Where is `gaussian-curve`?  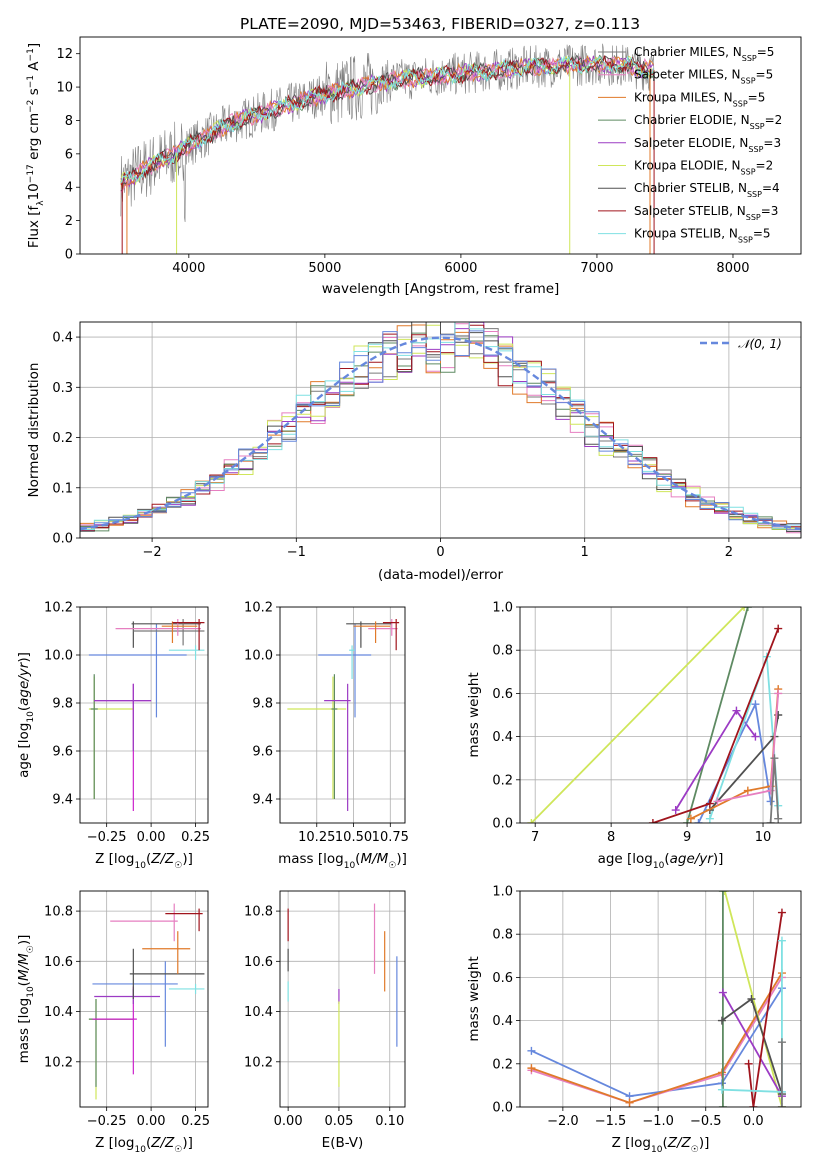 gaussian-curve is located at coordinates (440, 433).